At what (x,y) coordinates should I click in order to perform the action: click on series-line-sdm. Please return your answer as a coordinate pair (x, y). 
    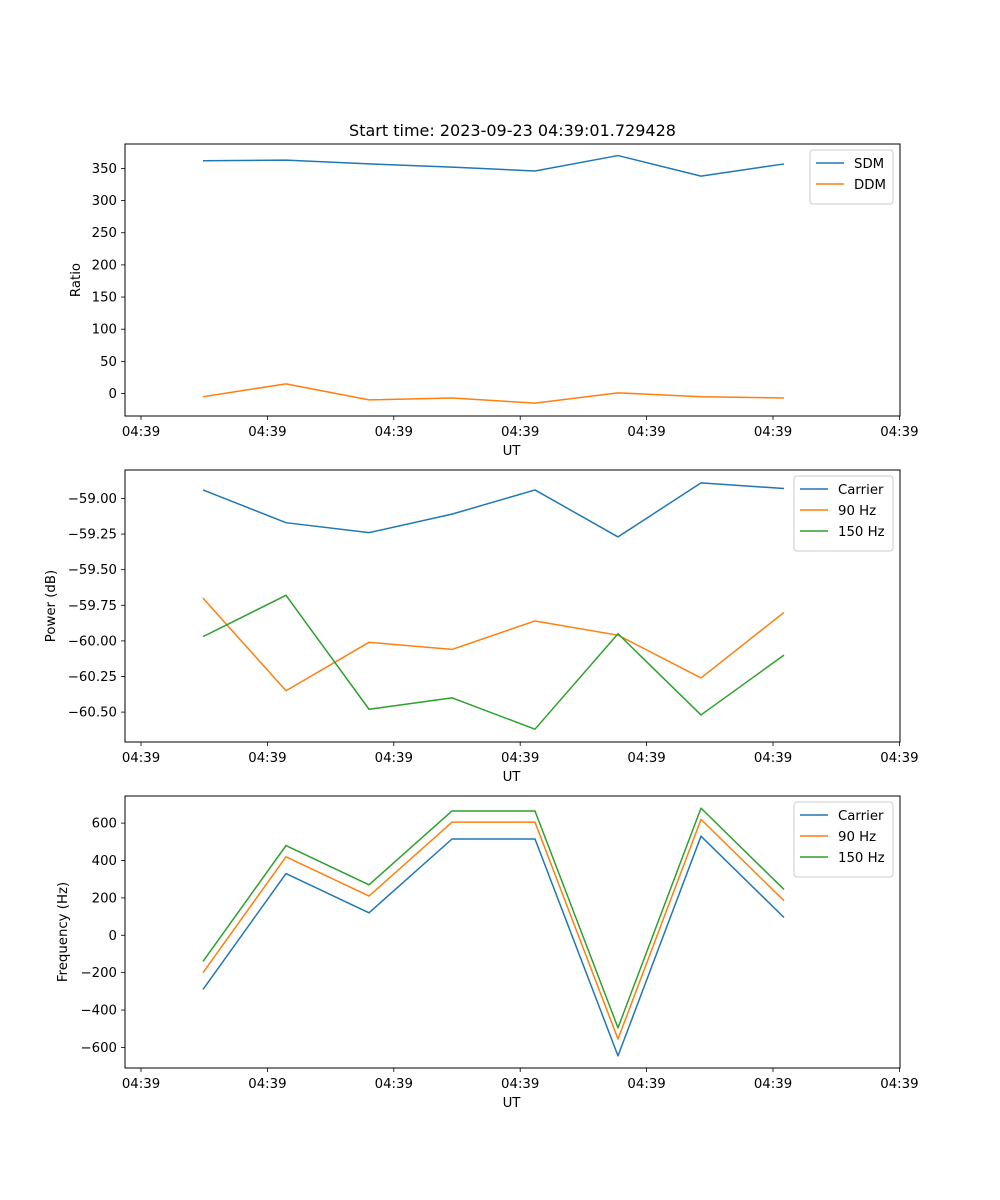
    Looking at the image, I should click on (493, 165).